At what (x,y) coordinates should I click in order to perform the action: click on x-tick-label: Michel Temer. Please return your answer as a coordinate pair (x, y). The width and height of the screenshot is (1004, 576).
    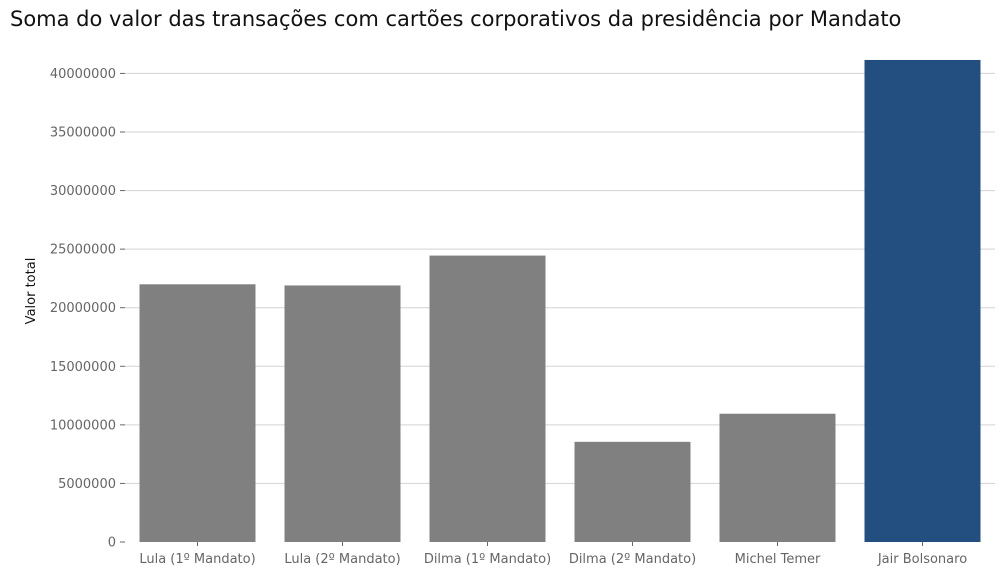
    Looking at the image, I should click on (778, 559).